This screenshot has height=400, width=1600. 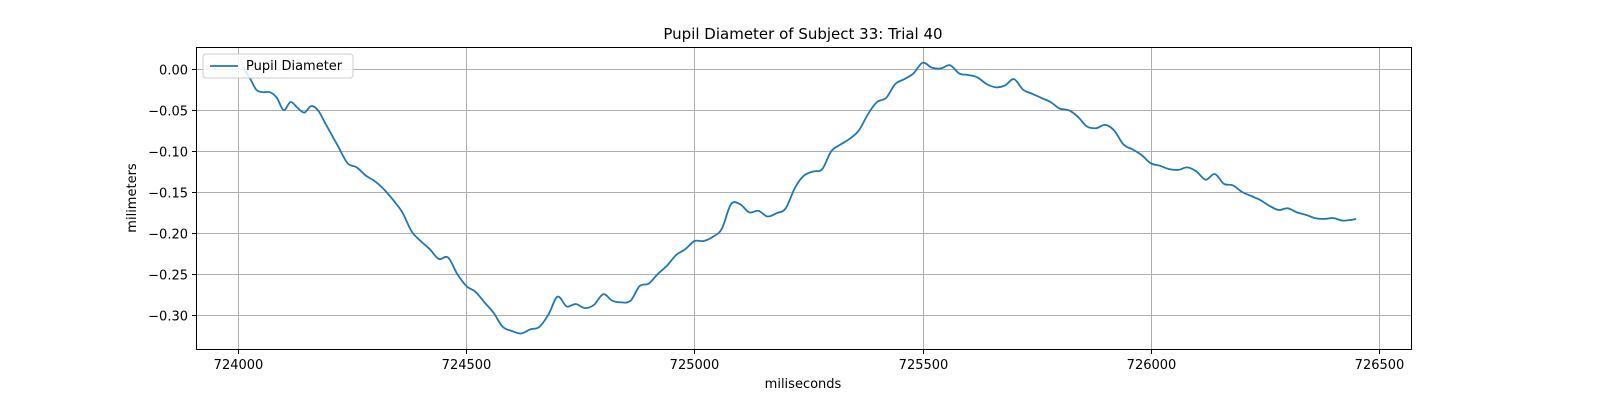 What do you see at coordinates (924, 365) in the screenshot?
I see `x-tick-label: 725500` at bounding box center [924, 365].